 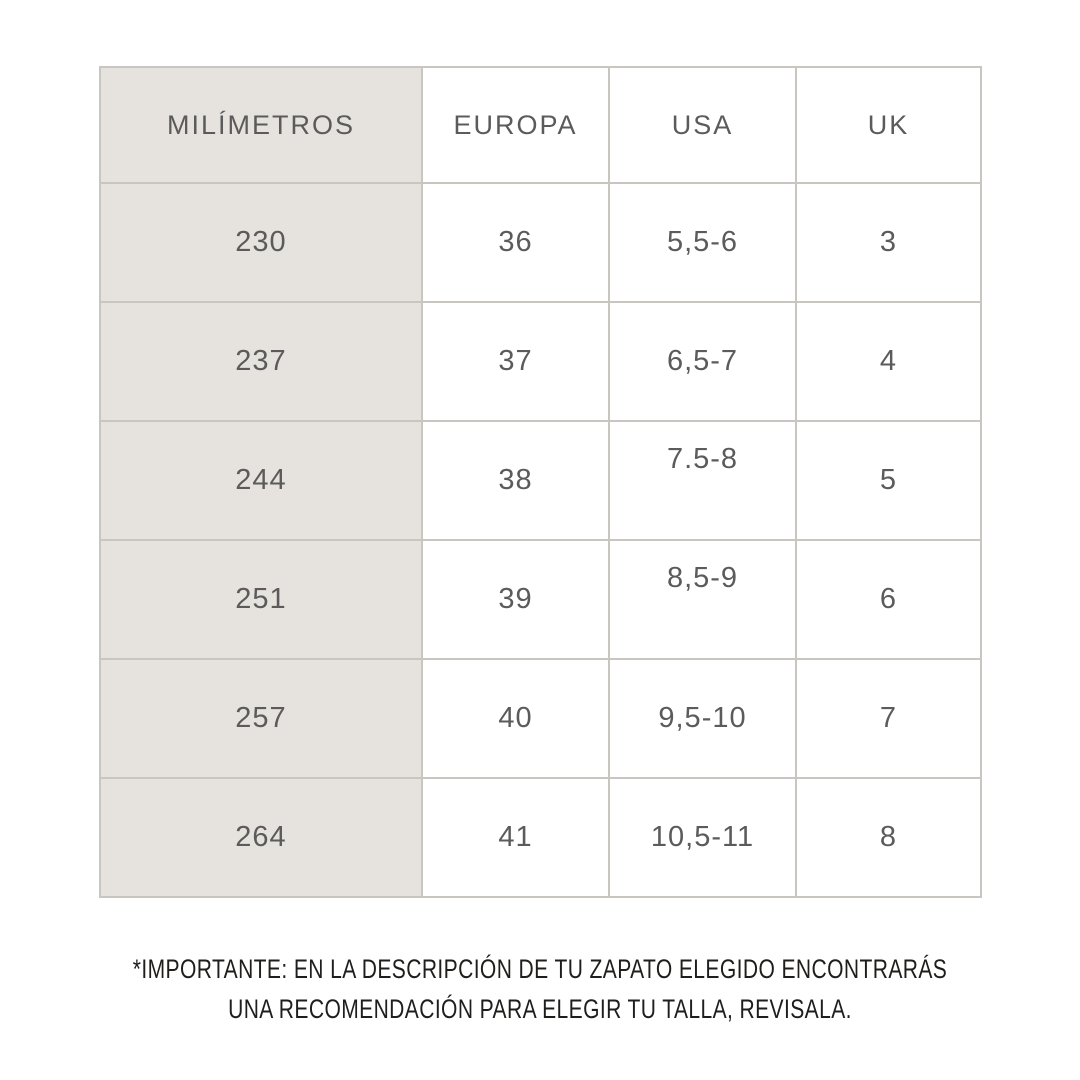 I want to click on cell-mm: 257, so click(x=261, y=718).